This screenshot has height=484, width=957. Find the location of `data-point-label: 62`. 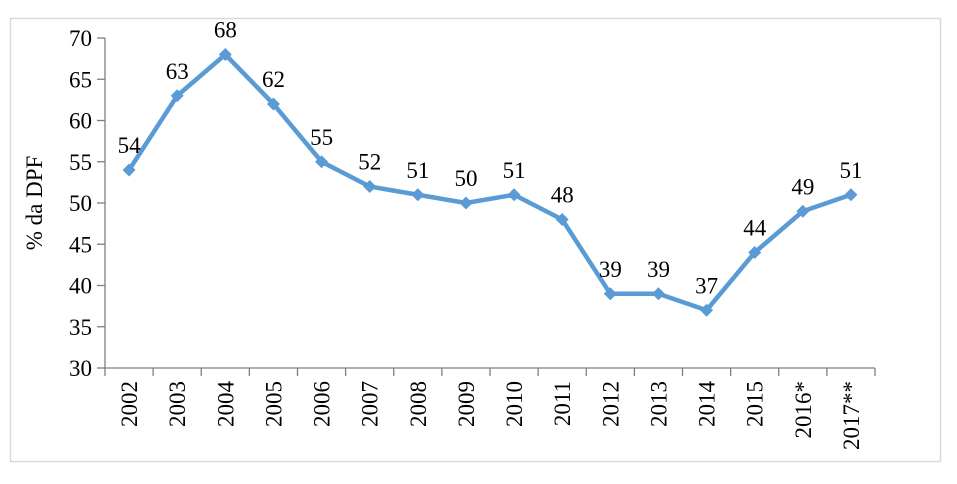

data-point-label: 62 is located at coordinates (273, 79).